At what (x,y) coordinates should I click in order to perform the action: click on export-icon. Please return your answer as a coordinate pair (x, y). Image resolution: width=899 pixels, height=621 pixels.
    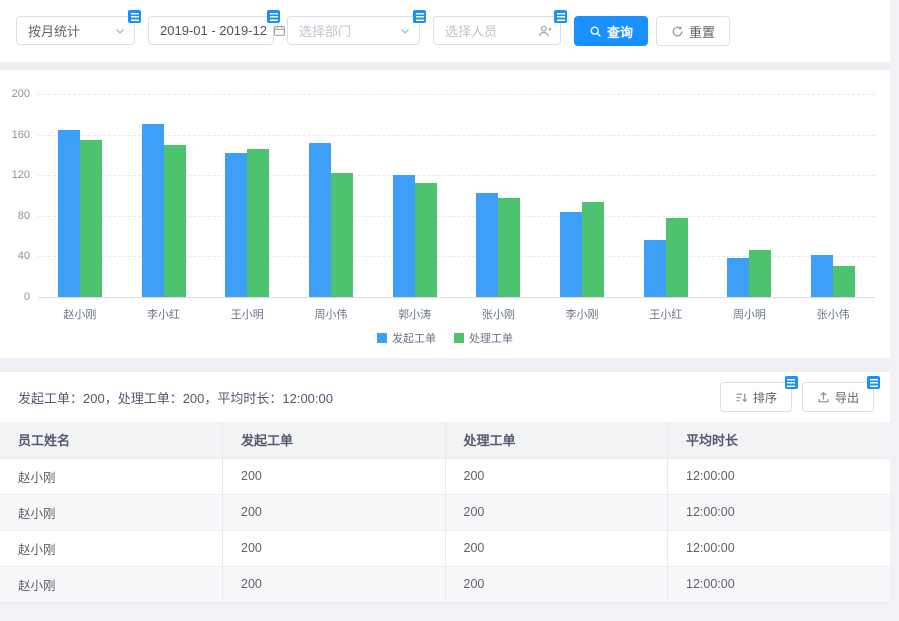
    Looking at the image, I should click on (823, 396).